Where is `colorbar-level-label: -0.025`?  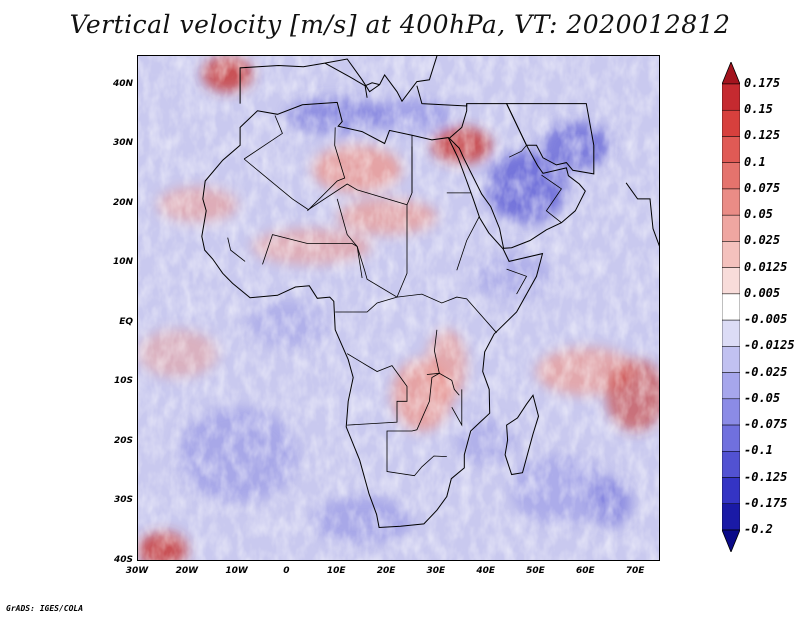 colorbar-level-label: -0.025 is located at coordinates (766, 371).